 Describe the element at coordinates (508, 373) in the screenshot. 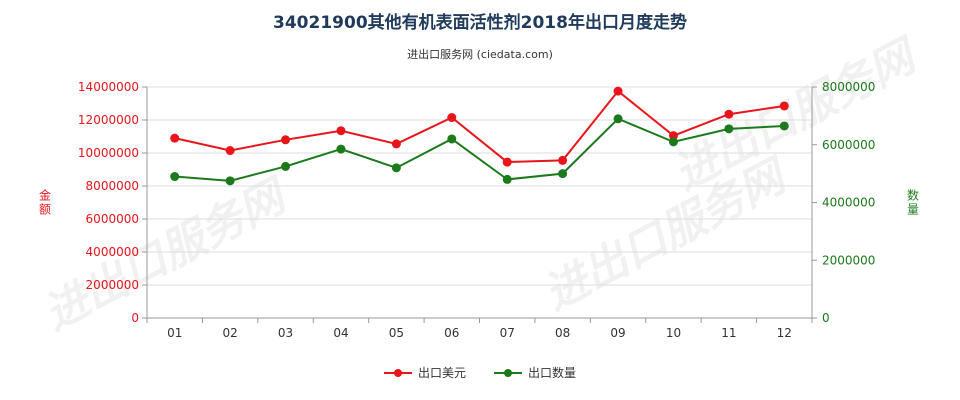

I see `legend-swatch-export-quantity` at that location.